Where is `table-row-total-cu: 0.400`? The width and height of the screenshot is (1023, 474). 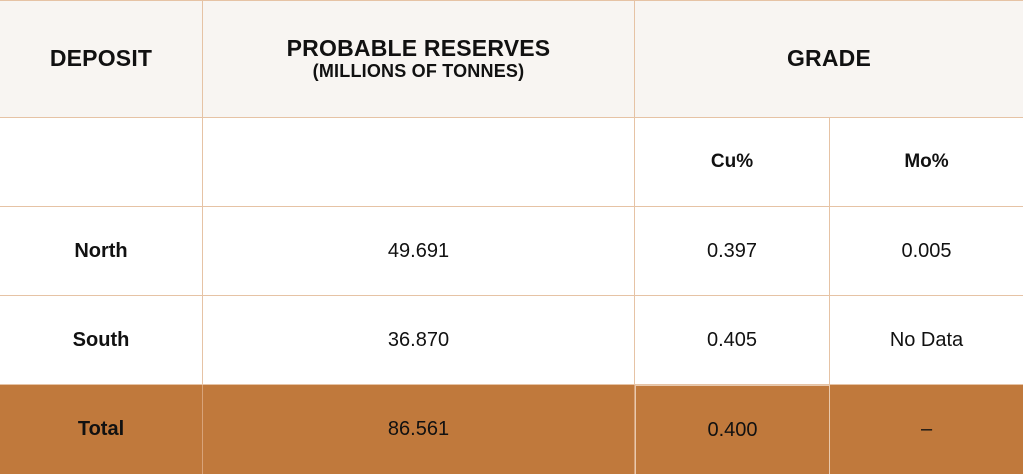 table-row-total-cu: 0.400 is located at coordinates (732, 429).